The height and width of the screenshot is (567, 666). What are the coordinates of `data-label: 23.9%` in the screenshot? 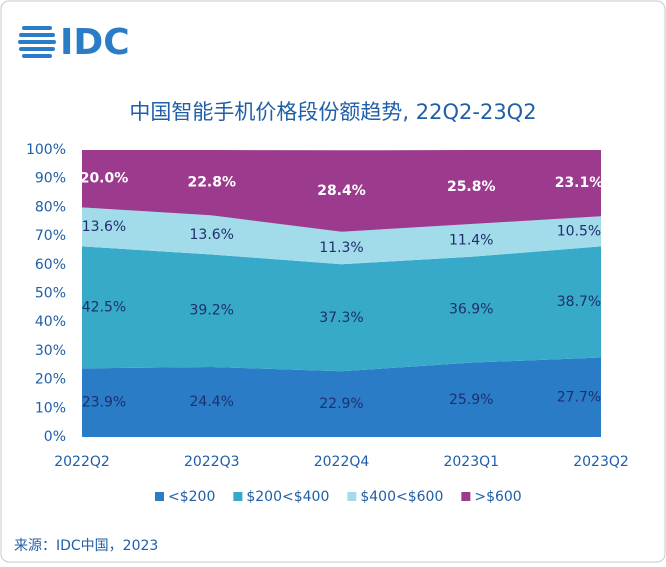 It's located at (104, 403).